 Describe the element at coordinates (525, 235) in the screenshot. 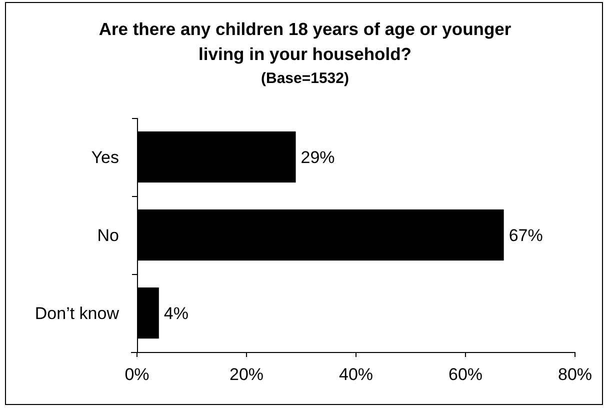

I see `data-label: 67%` at that location.